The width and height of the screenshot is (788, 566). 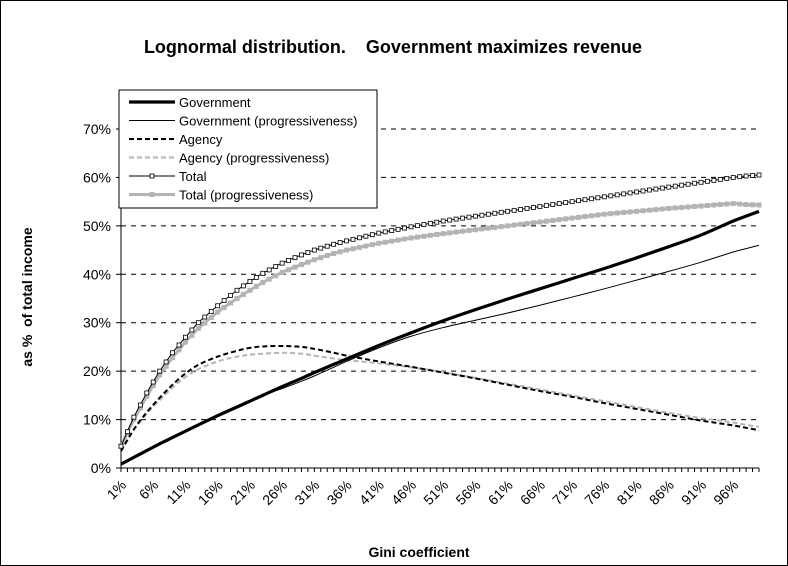 I want to click on x-tick-label: 16%, so click(x=210, y=492).